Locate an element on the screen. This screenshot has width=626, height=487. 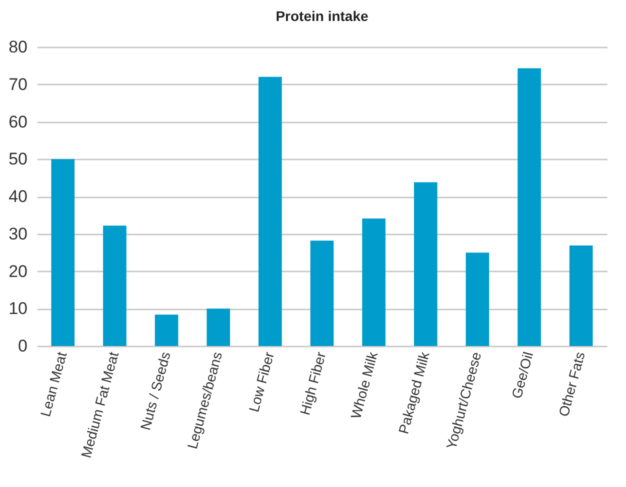
x-tick-label: Lean Meat is located at coordinates (53, 384).